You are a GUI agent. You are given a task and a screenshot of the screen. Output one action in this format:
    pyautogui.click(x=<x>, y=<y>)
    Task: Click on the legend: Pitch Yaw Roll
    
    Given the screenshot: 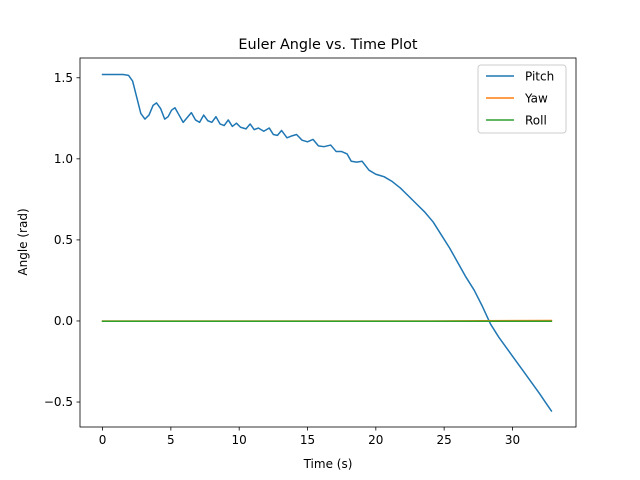 What is the action you would take?
    pyautogui.click(x=522, y=99)
    